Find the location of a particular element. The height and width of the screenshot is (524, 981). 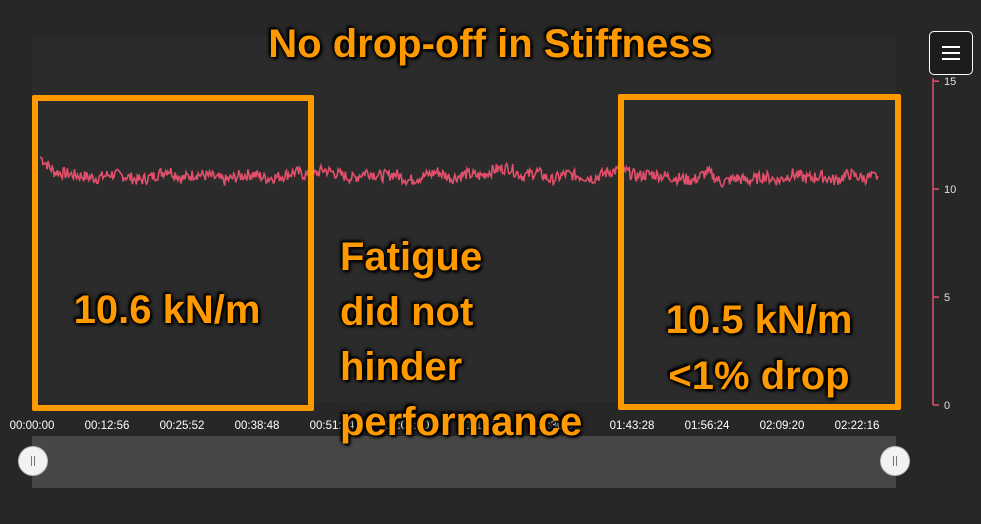

fatigue-note-line: performance is located at coordinates (461, 422).